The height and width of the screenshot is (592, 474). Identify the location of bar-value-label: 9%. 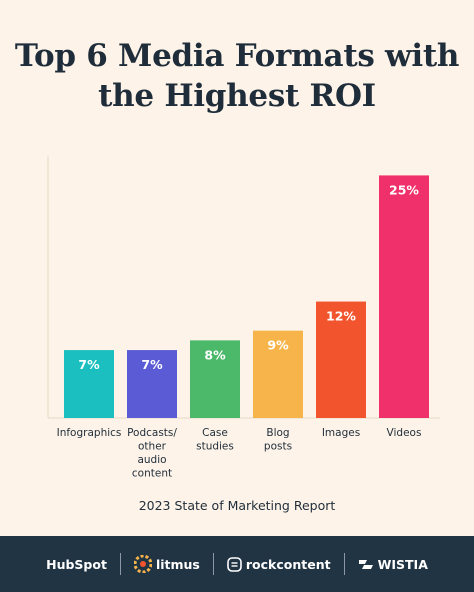
(278, 345).